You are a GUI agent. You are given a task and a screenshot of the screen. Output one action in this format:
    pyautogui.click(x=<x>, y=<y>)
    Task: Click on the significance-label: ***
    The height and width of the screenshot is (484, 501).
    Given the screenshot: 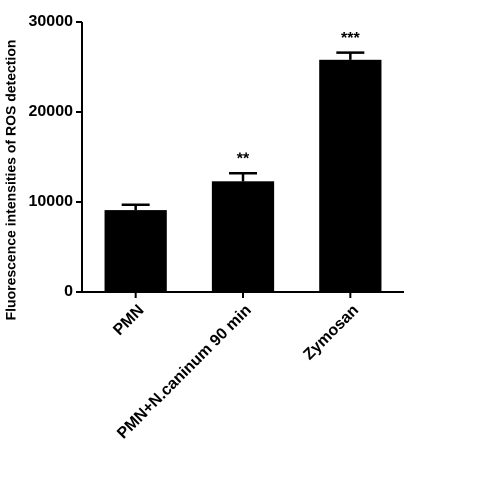 What is the action you would take?
    pyautogui.click(x=350, y=38)
    